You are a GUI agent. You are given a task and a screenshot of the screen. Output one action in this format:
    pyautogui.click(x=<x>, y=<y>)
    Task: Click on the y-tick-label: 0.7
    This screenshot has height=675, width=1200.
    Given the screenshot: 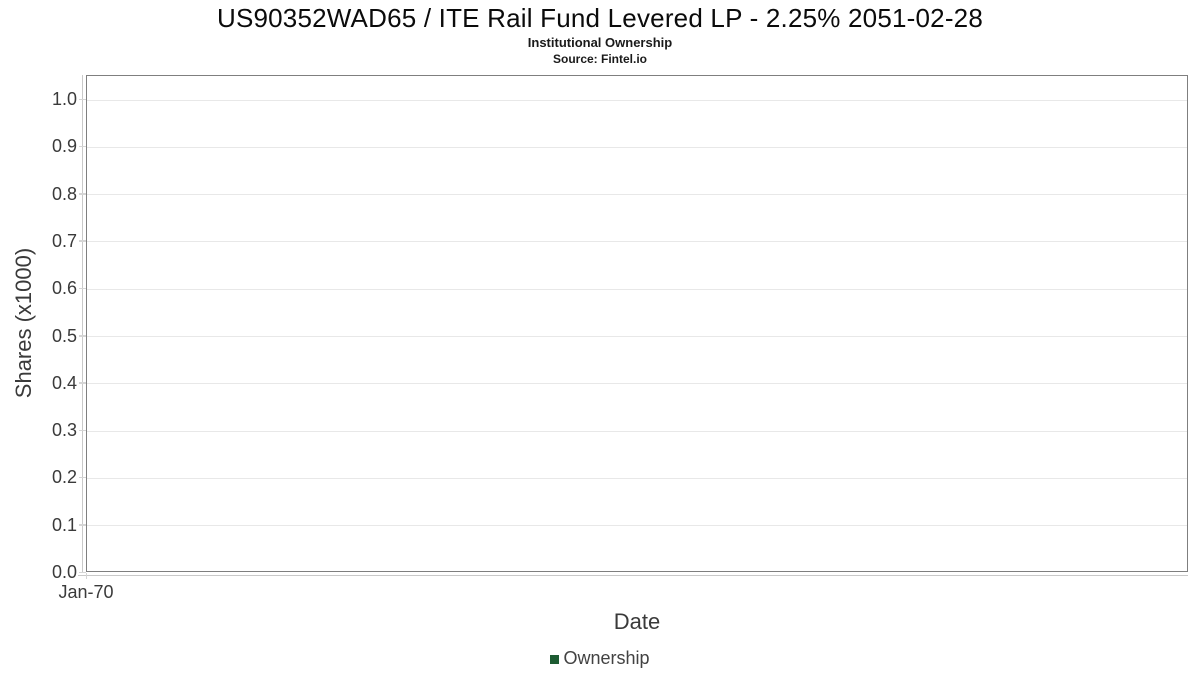 What is the action you would take?
    pyautogui.click(x=64, y=240)
    